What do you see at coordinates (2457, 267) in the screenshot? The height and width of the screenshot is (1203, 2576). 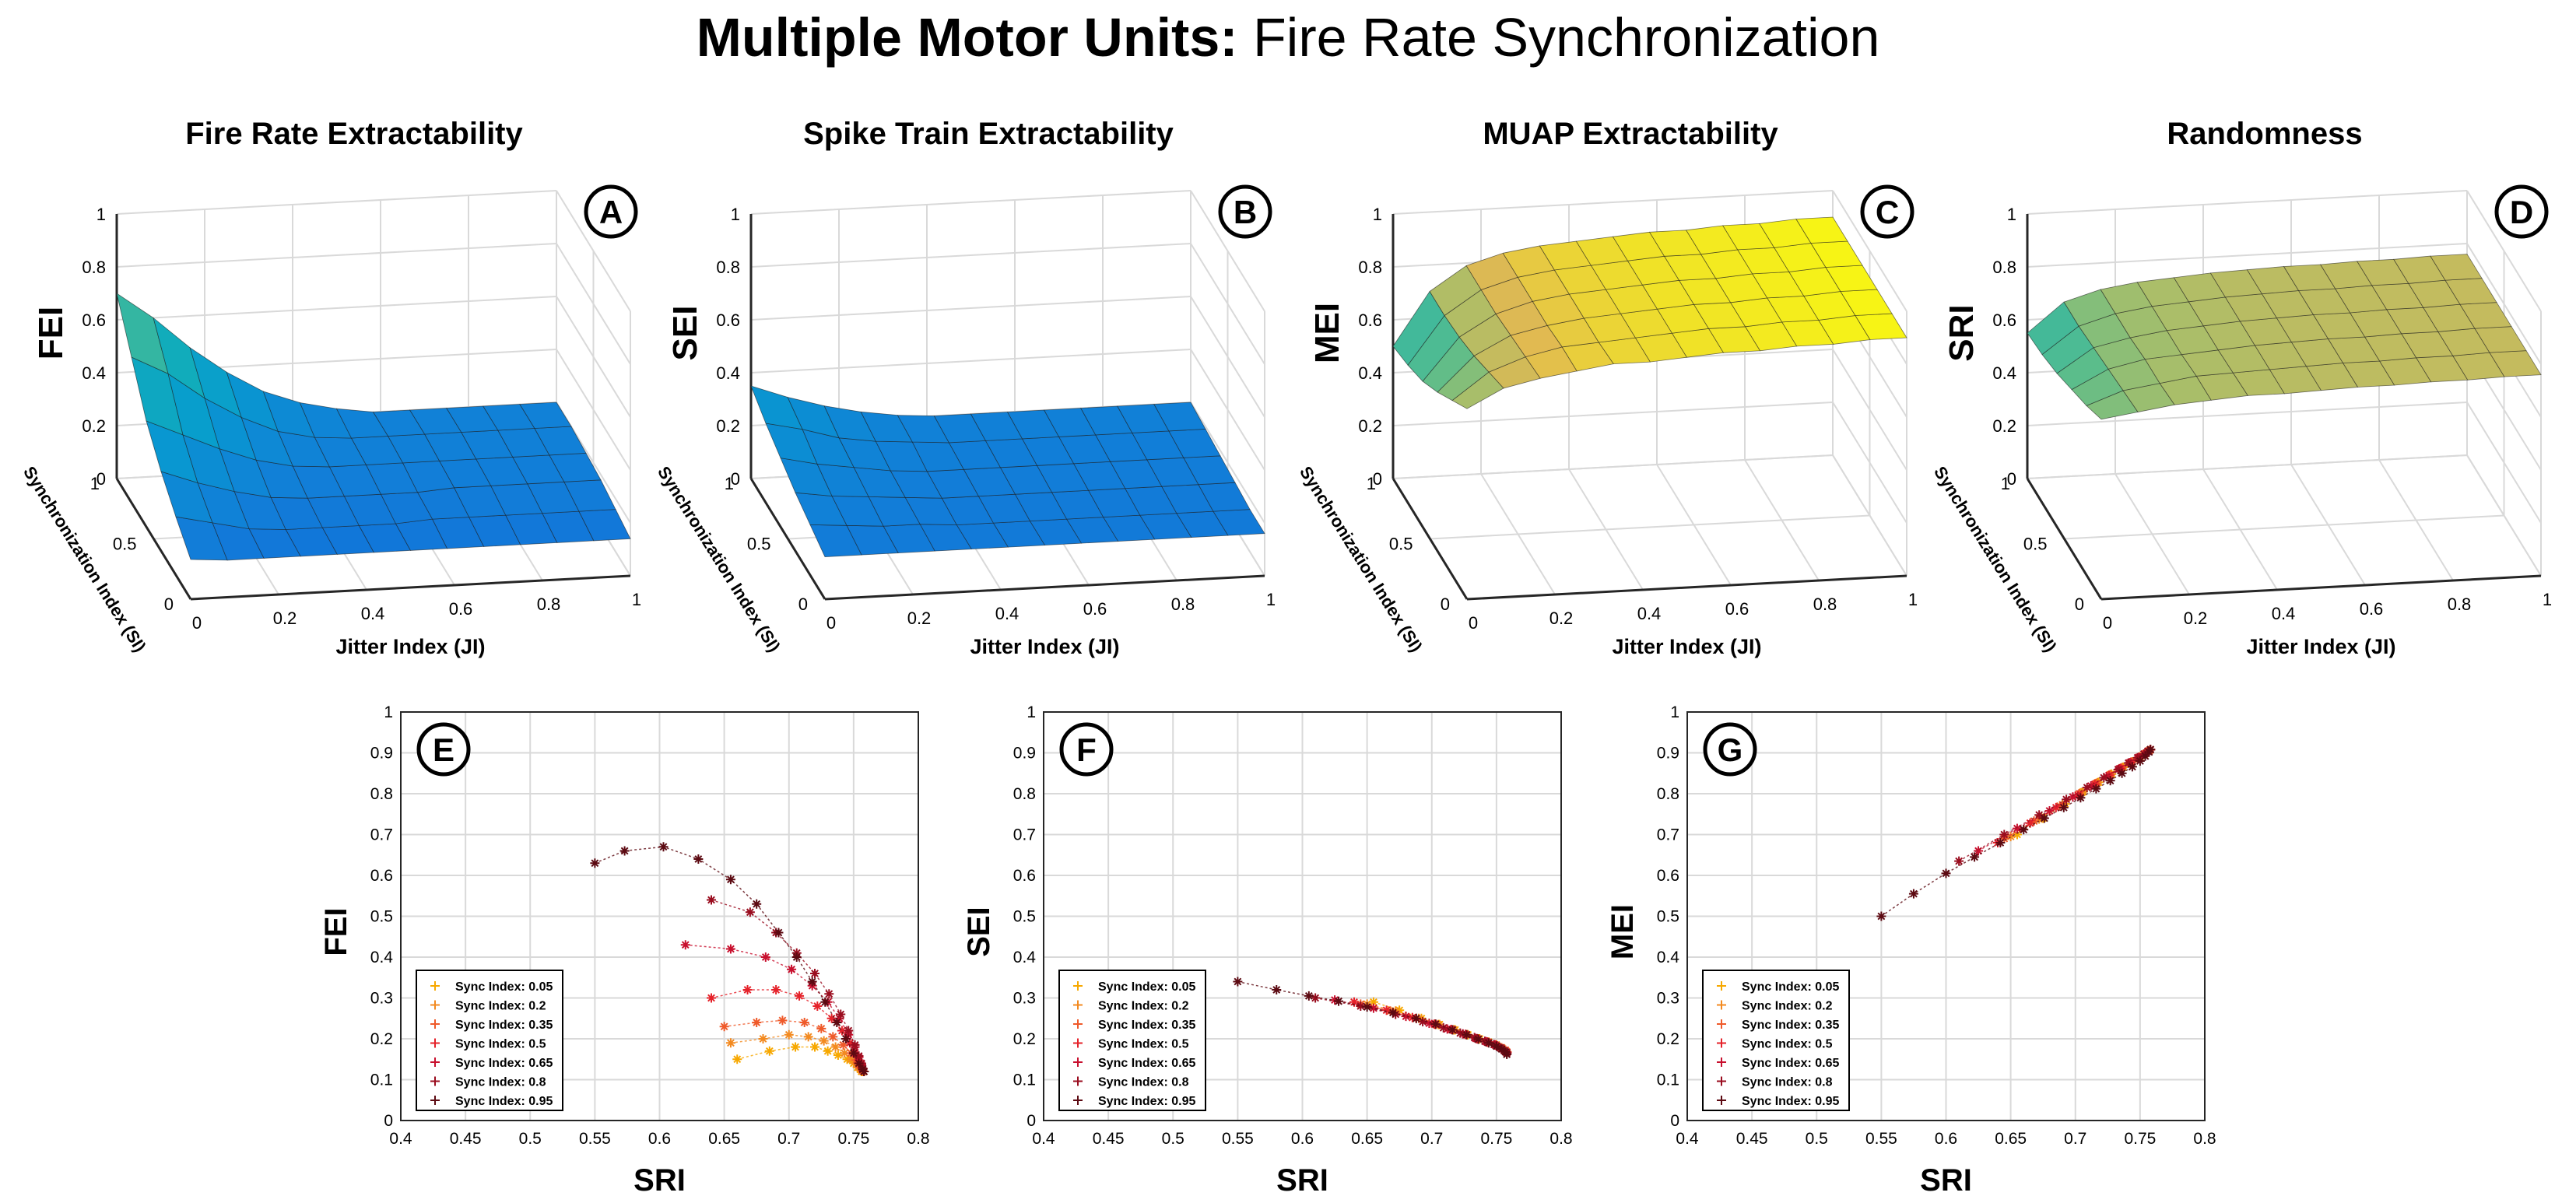 I see `surface-patch` at bounding box center [2457, 267].